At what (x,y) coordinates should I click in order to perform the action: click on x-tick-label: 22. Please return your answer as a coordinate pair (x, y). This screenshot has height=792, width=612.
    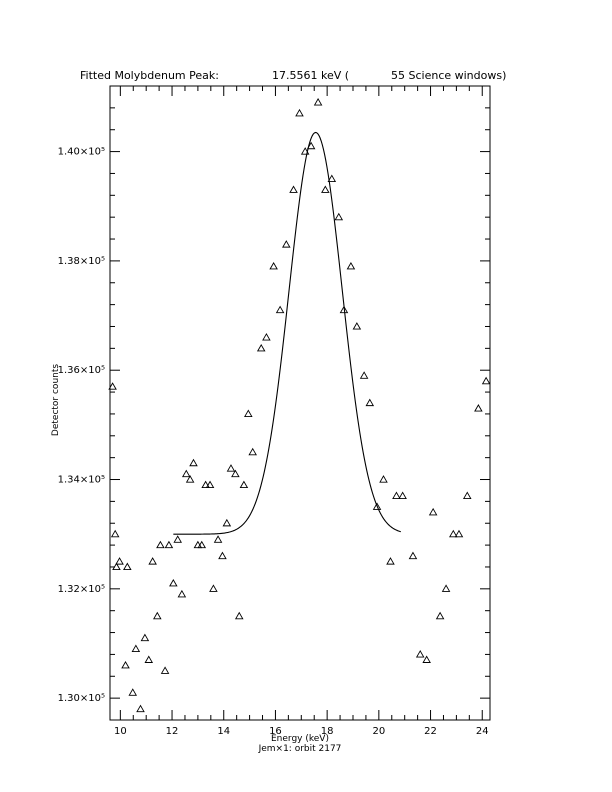
    Looking at the image, I should click on (430, 731).